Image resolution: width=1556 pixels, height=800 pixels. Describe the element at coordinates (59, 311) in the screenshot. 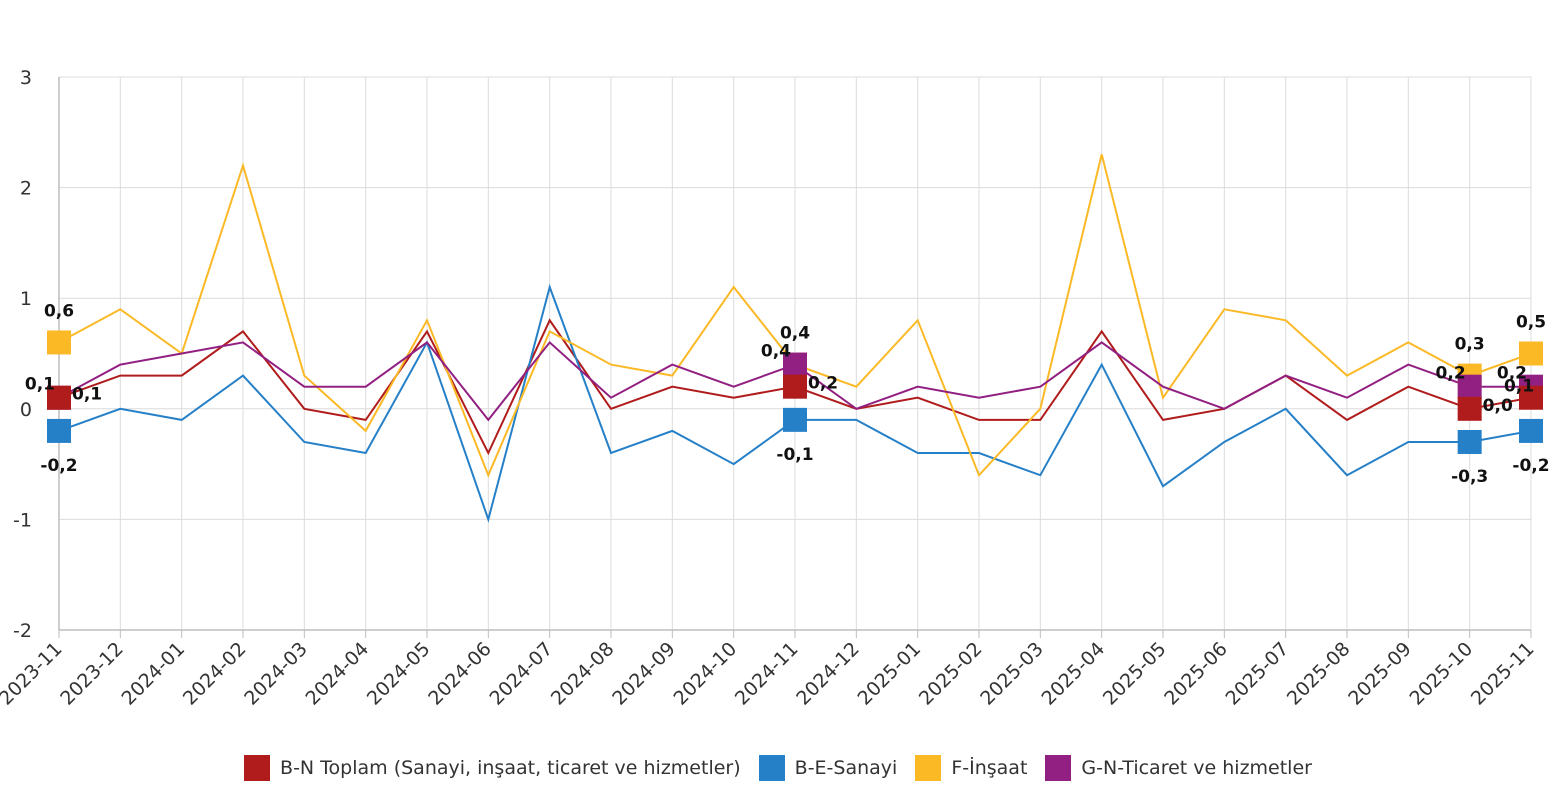

I see `data-label: 0,6` at that location.